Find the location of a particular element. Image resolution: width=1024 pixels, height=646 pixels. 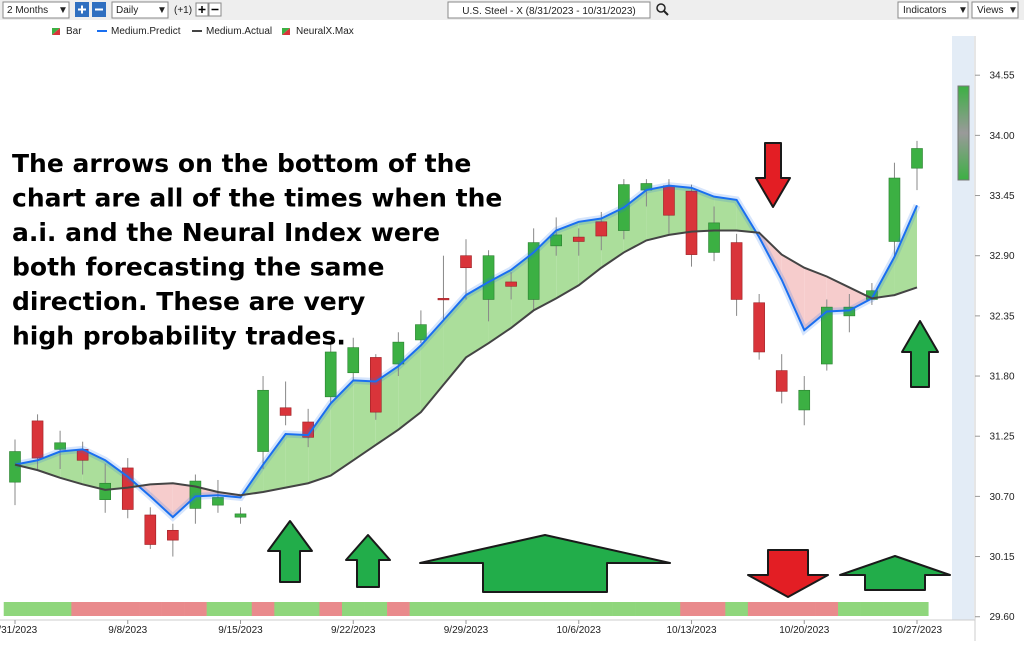

y-tick-label: 29.60 is located at coordinates (1001, 617).